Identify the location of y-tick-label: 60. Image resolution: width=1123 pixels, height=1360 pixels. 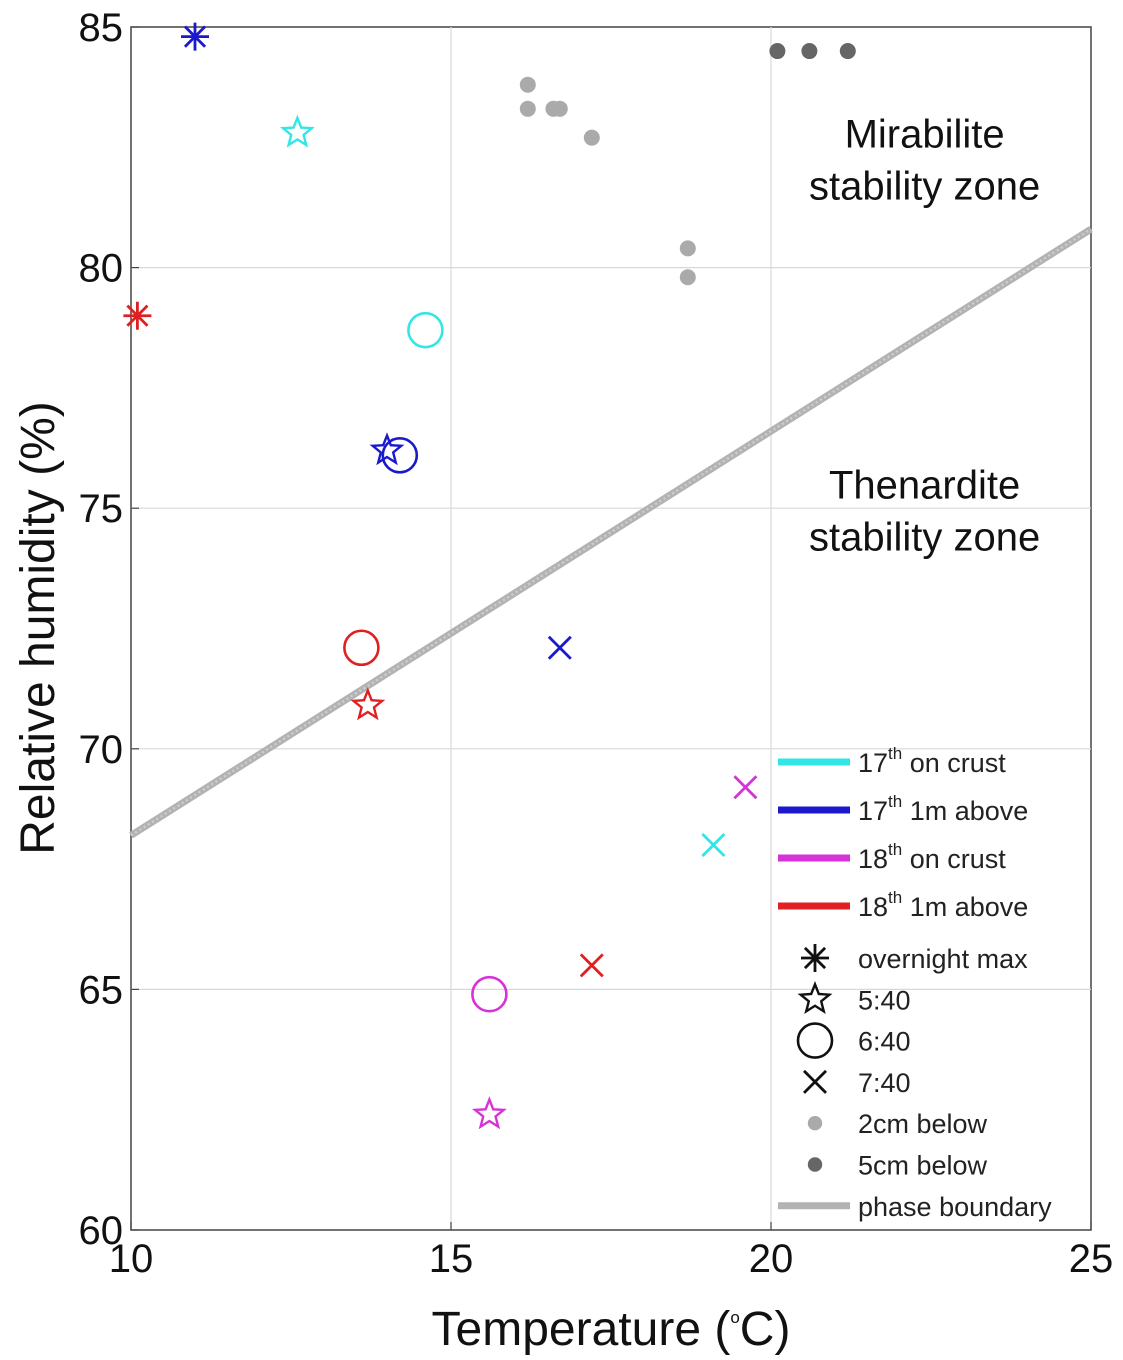
(101, 1231).